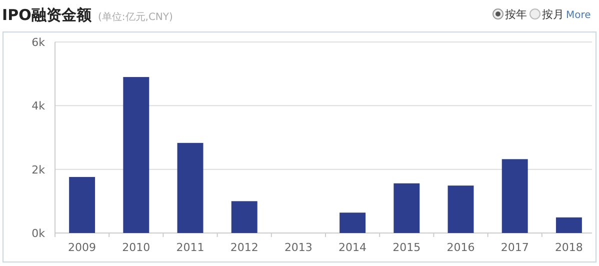 This screenshot has height=266, width=599. Describe the element at coordinates (82, 247) in the screenshot. I see `x-tick-label: 2009` at that location.